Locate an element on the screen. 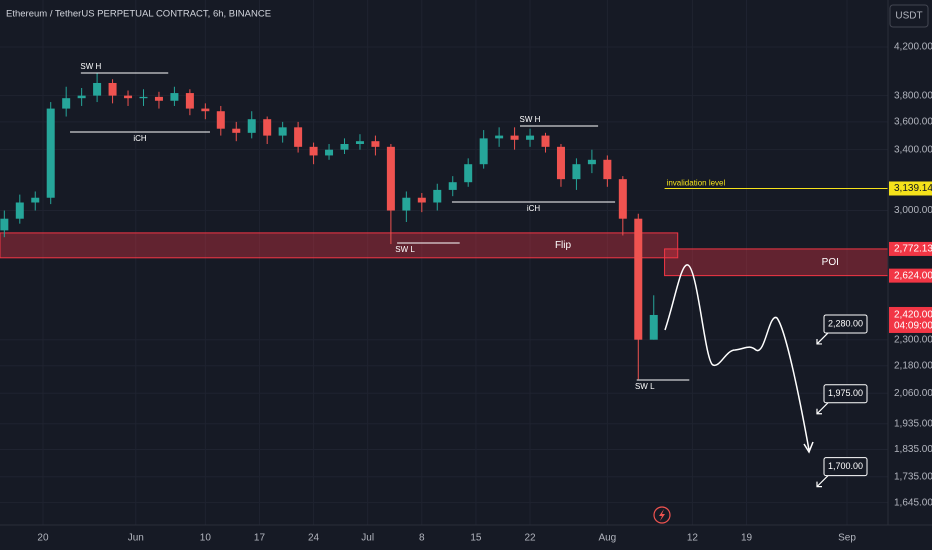 This screenshot has height=550, width=932. y-tick-label: 2,180.00 is located at coordinates (913, 365).